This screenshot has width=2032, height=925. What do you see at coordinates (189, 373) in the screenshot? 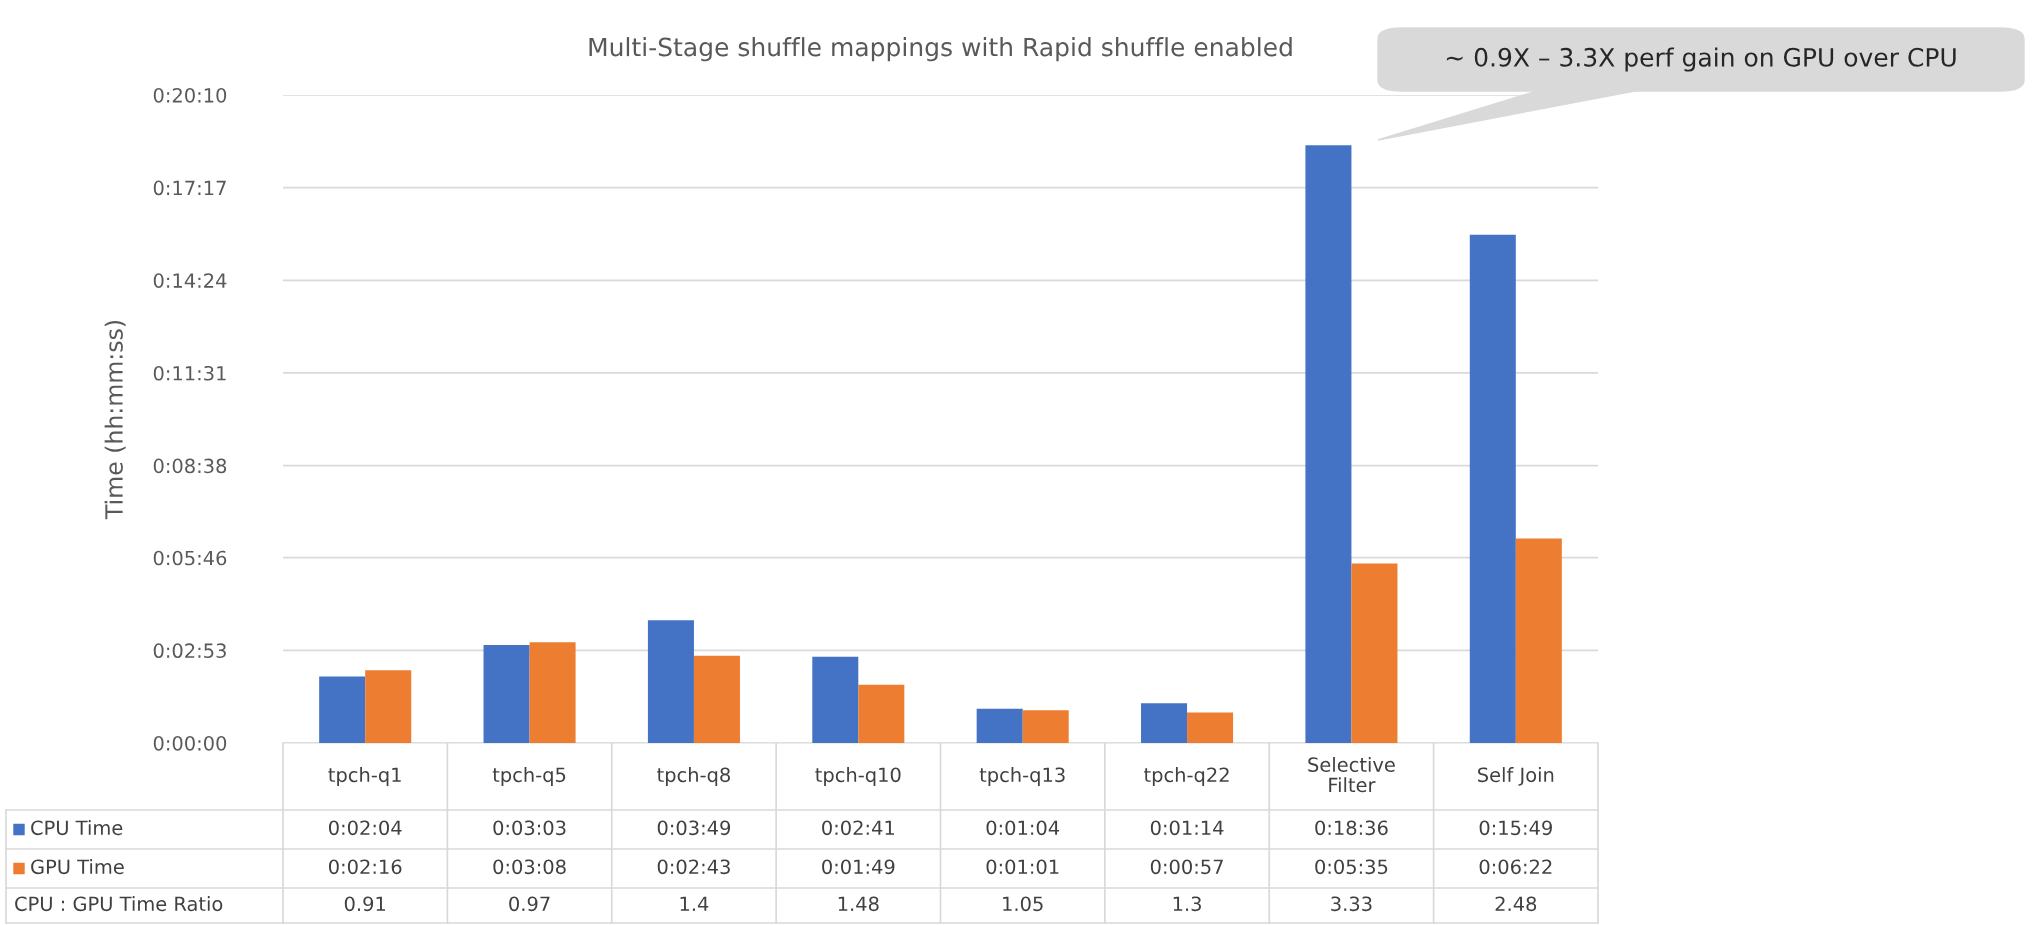
I see `y-tick-label: 0:11:31` at bounding box center [189, 373].